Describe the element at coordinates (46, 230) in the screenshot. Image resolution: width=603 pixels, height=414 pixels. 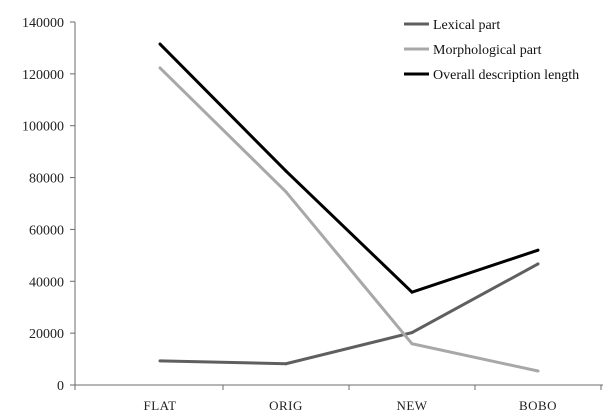
I see `y-tick-label: 60000` at that location.